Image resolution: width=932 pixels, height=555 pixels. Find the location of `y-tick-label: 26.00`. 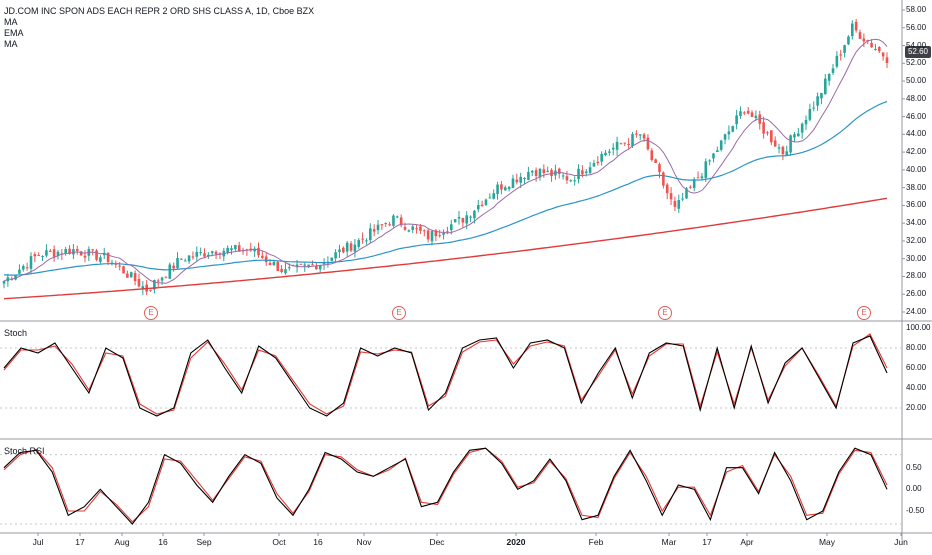

y-tick-label: 26.00 is located at coordinates (916, 294).